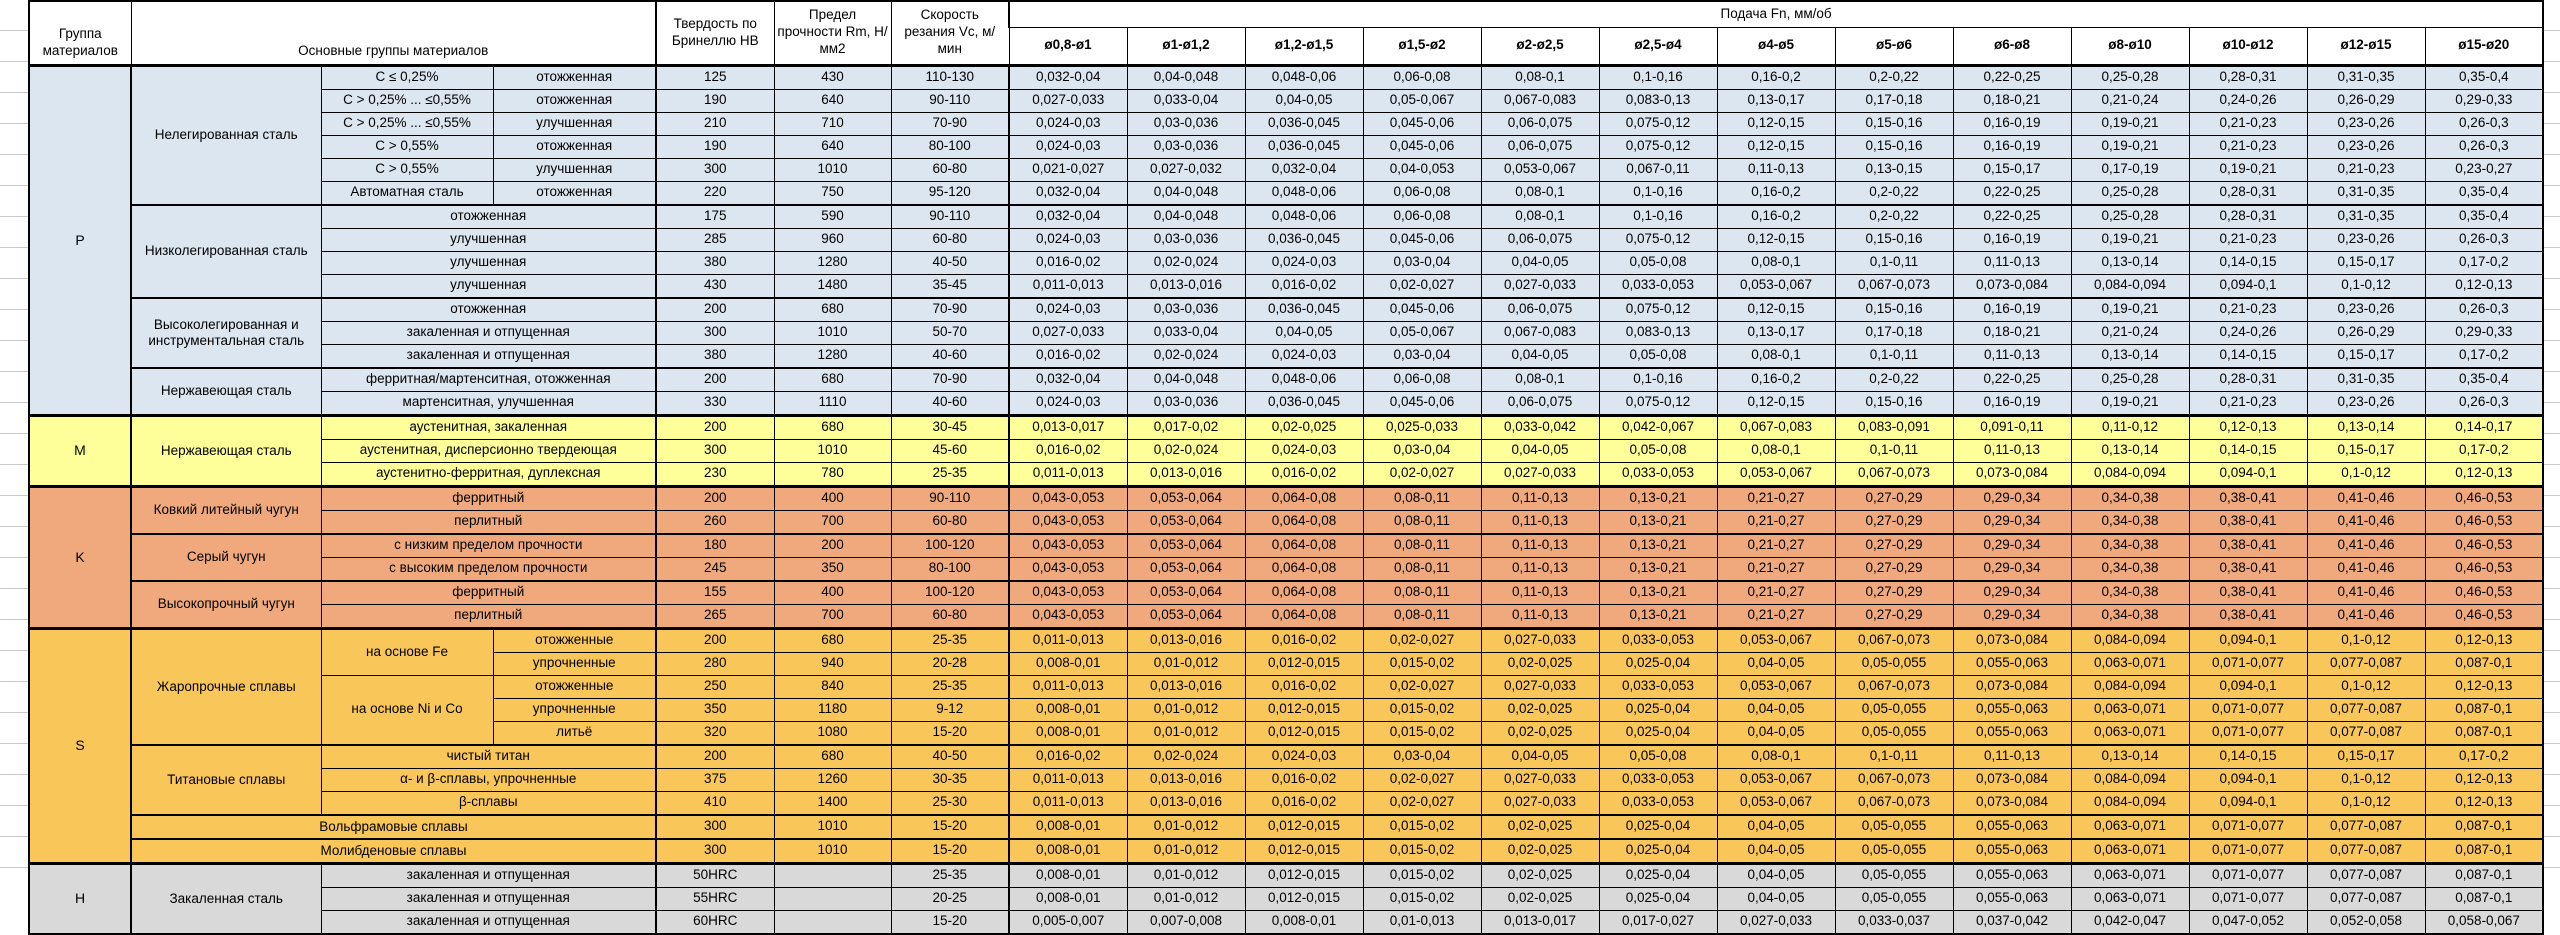 This screenshot has width=2560, height=935. Describe the element at coordinates (2248, 732) in the screenshot. I see `feed-cell: 0,071-0,077` at that location.